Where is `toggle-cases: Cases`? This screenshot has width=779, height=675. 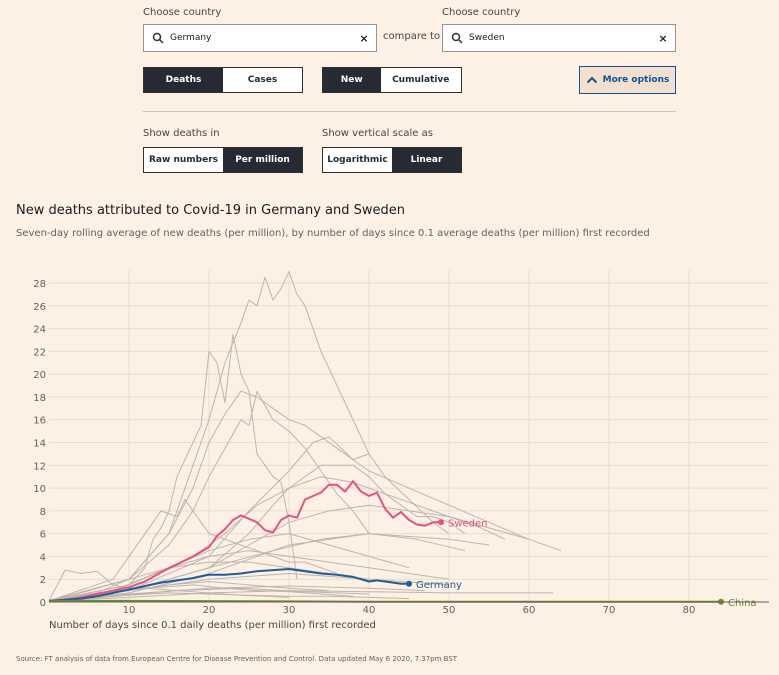
toggle-cases: Cases is located at coordinates (262, 80).